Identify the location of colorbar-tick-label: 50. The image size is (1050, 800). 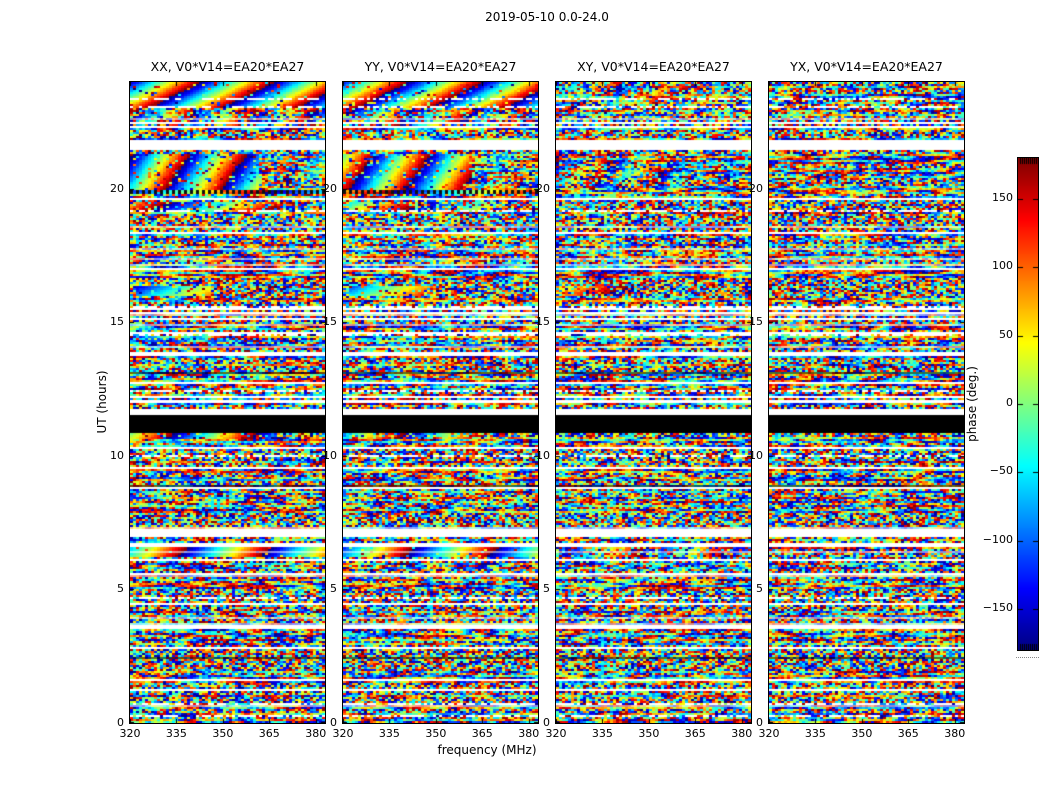
(1006, 334).